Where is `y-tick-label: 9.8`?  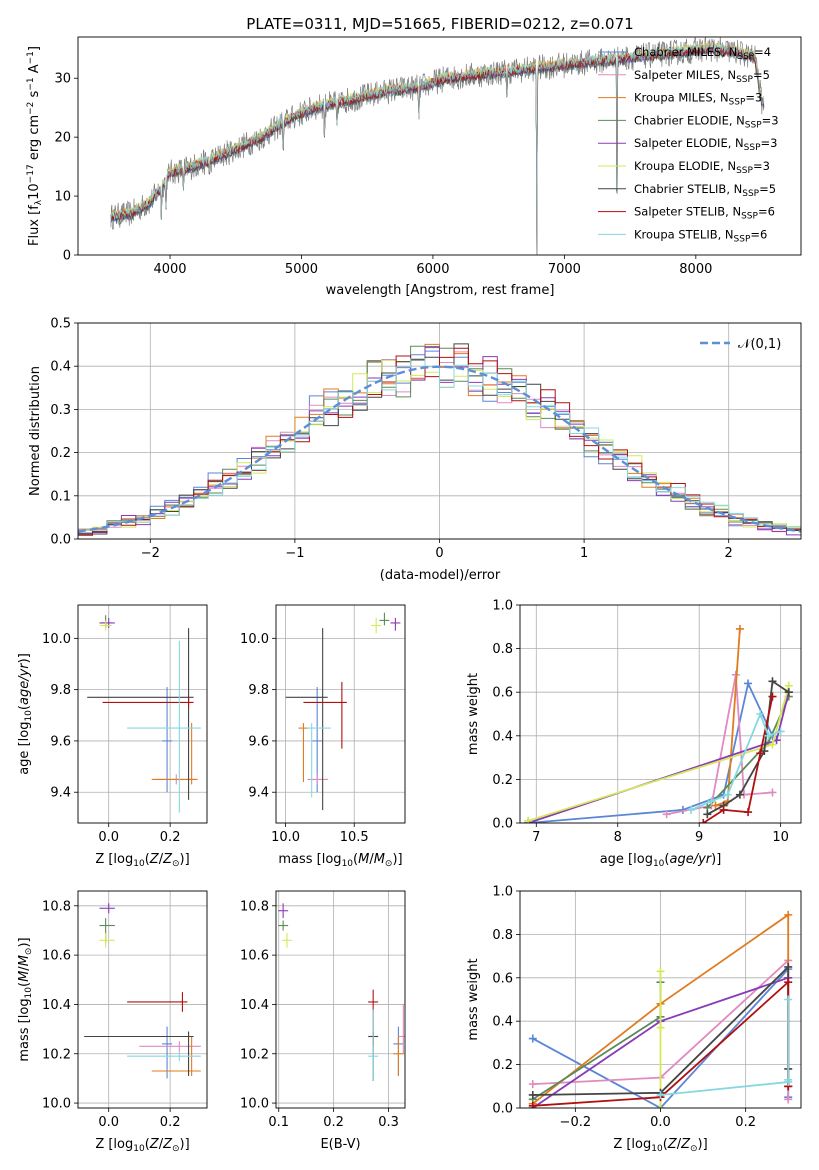 y-tick-label: 9.8 is located at coordinates (60, 690).